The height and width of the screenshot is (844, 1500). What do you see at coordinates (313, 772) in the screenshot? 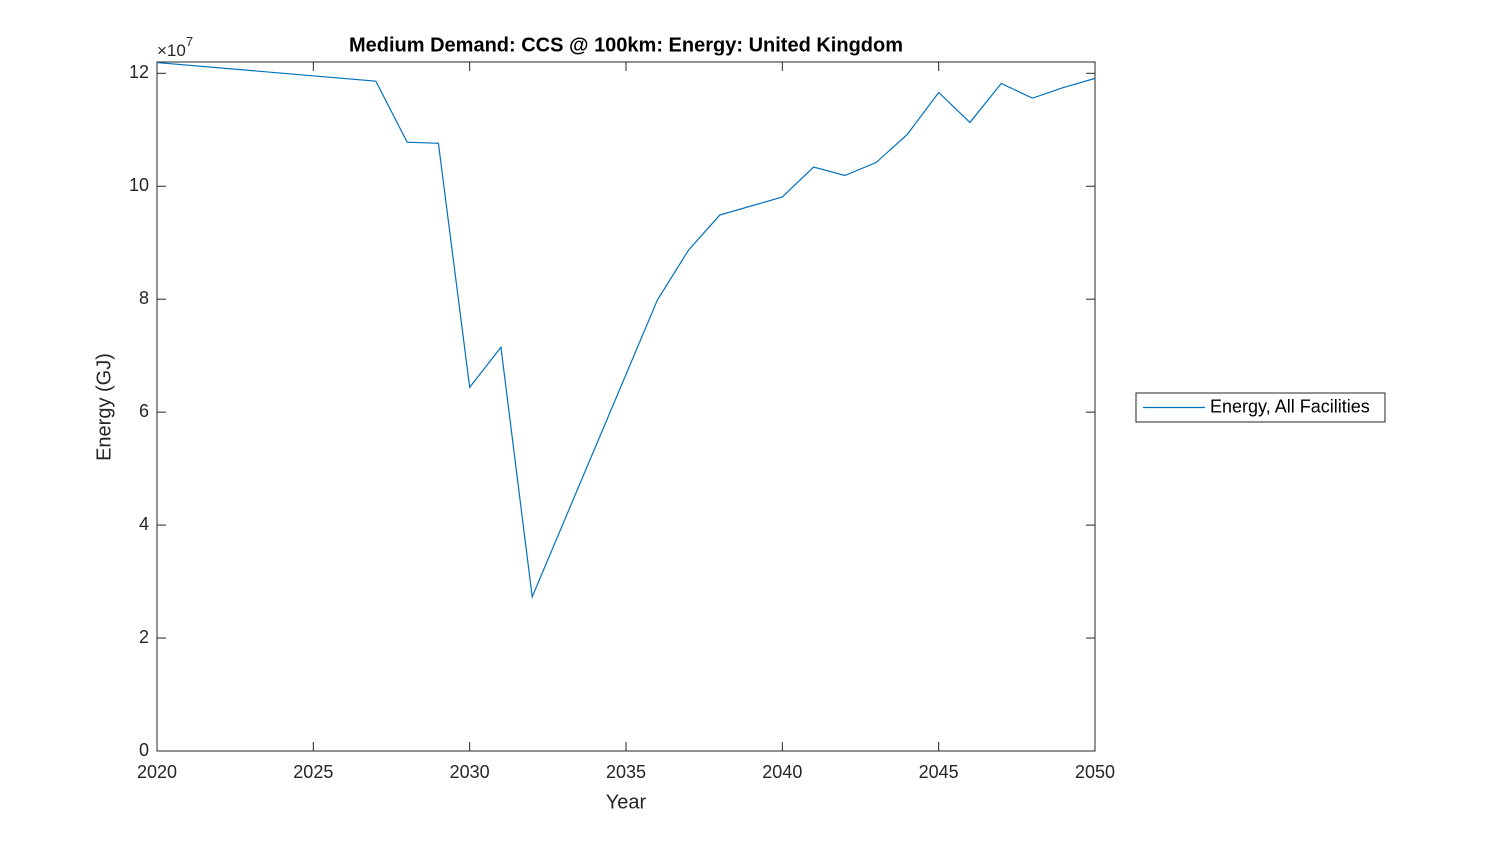
I see `x-tick-label: 2025` at bounding box center [313, 772].